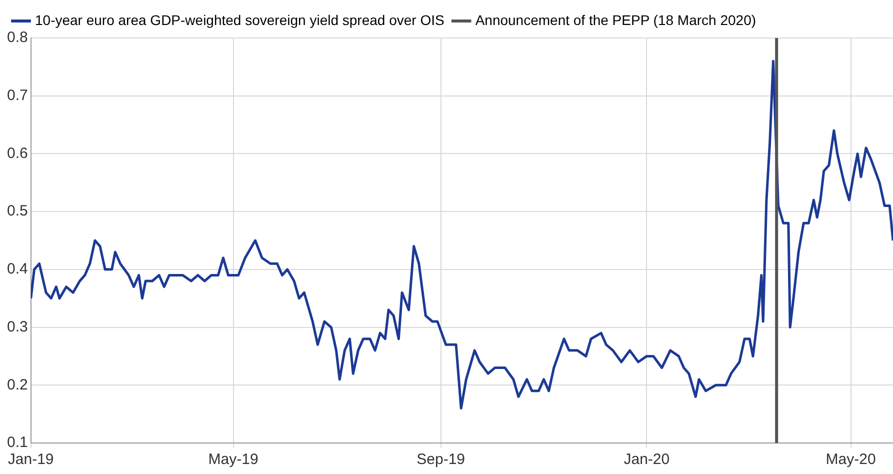  Describe the element at coordinates (441, 459) in the screenshot. I see `x-tick-label: Sep-19` at that location.